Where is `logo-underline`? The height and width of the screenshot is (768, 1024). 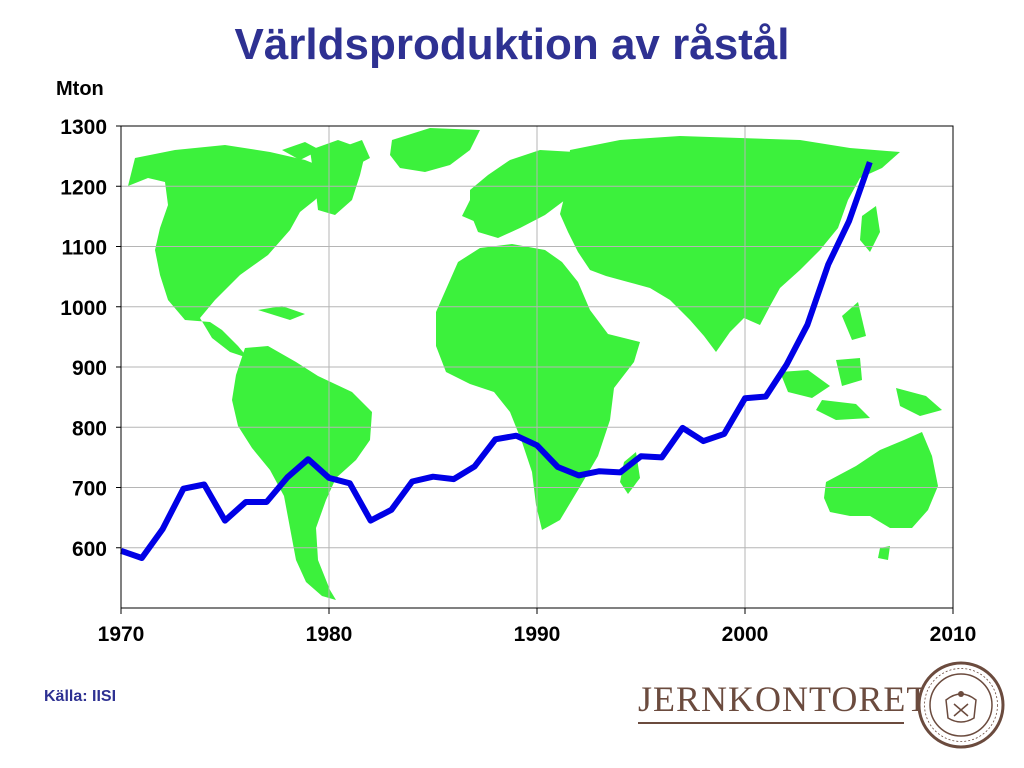 logo-underline is located at coordinates (771, 723).